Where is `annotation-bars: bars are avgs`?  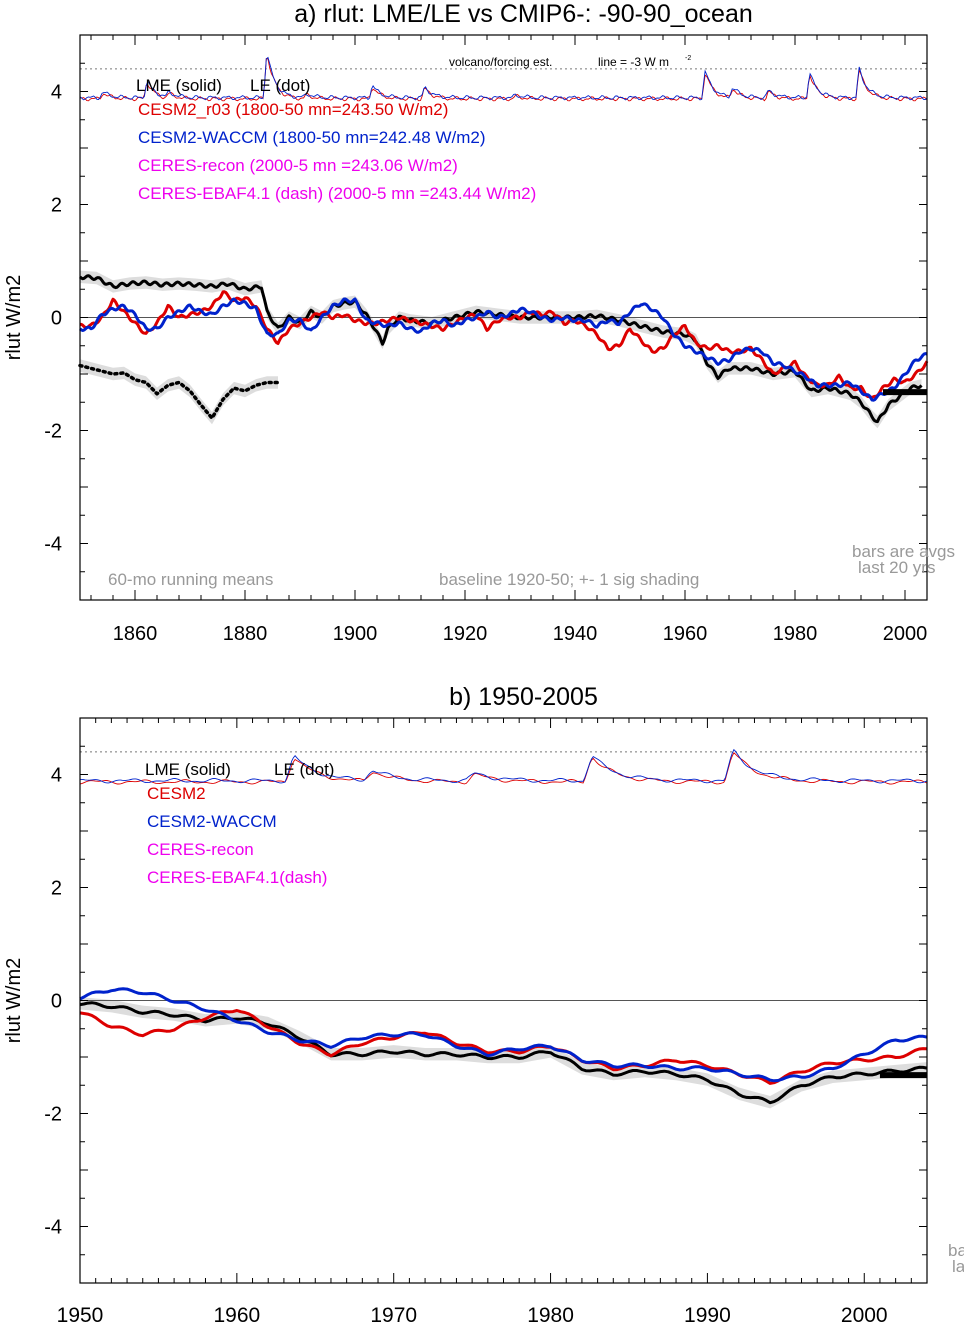
annotation-bars: bars are avgs is located at coordinates (903, 551).